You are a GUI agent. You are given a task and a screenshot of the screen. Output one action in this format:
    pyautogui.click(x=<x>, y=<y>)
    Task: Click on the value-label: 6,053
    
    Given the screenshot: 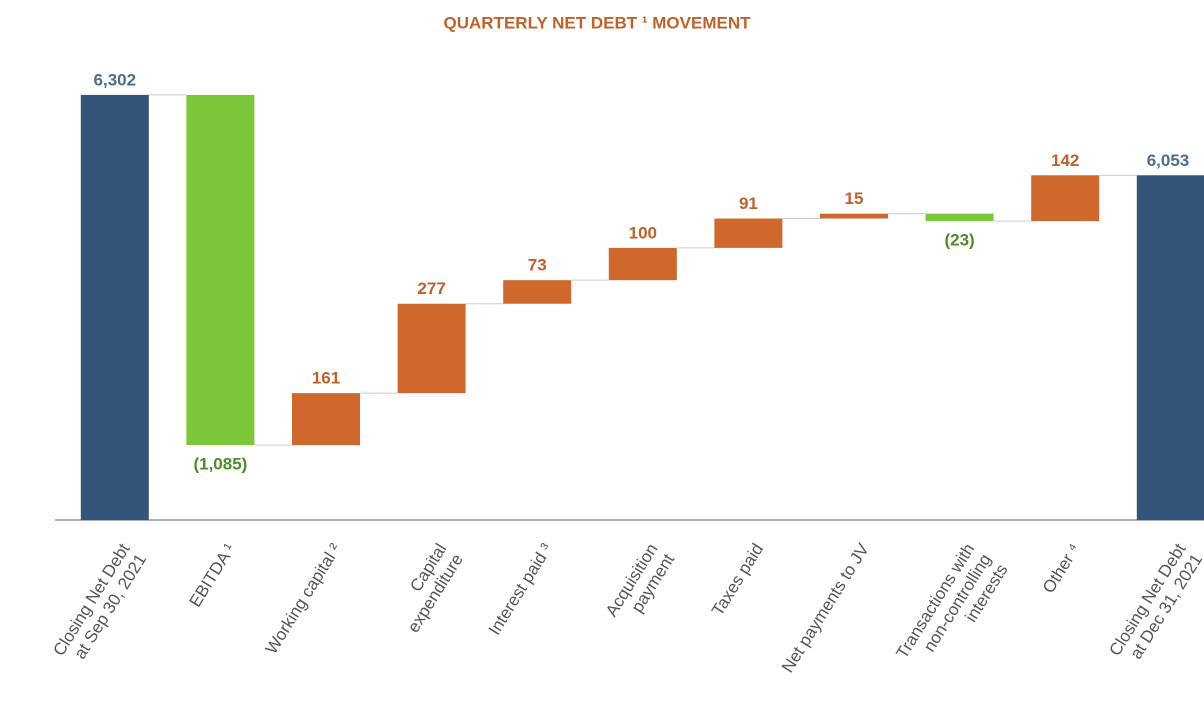 What is the action you would take?
    pyautogui.click(x=1168, y=160)
    